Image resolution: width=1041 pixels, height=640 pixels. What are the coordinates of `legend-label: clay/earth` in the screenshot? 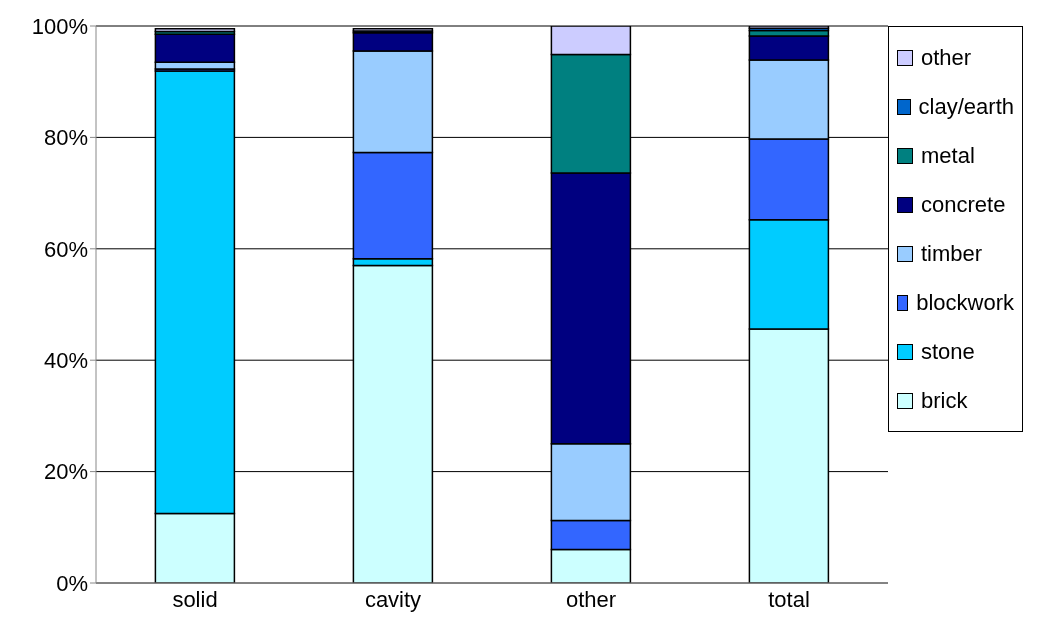 It's located at (966, 106).